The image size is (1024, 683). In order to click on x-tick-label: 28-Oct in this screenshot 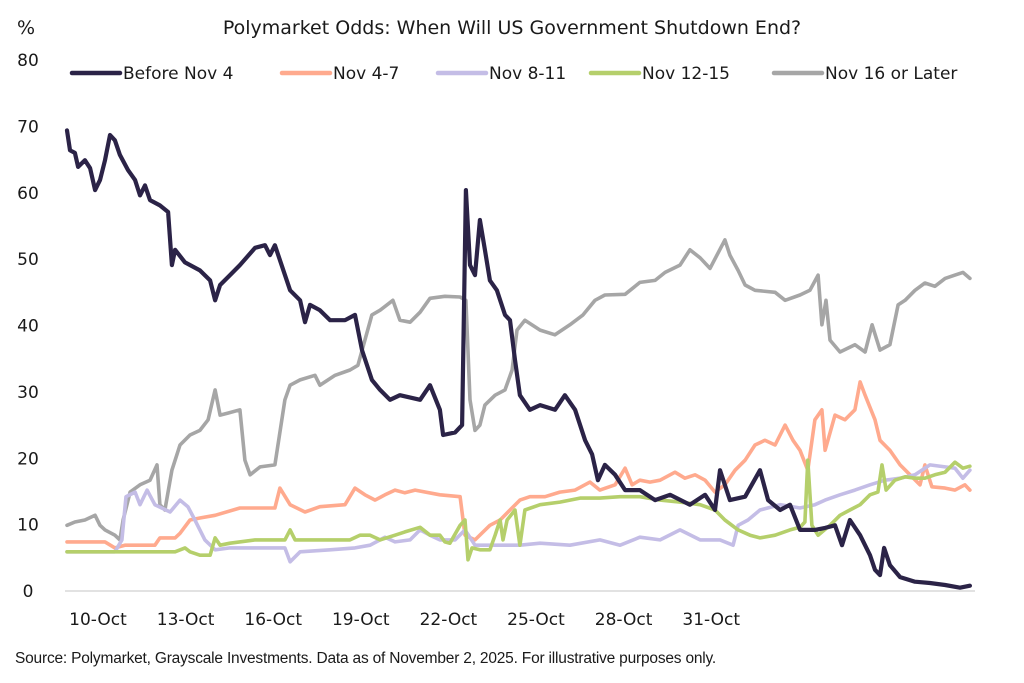, I will do `click(624, 620)`.